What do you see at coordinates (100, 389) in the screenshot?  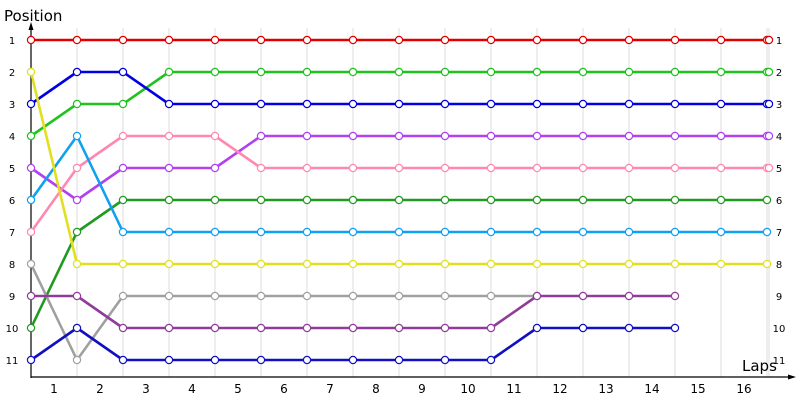 I see `x-tick-label: 2` at bounding box center [100, 389].